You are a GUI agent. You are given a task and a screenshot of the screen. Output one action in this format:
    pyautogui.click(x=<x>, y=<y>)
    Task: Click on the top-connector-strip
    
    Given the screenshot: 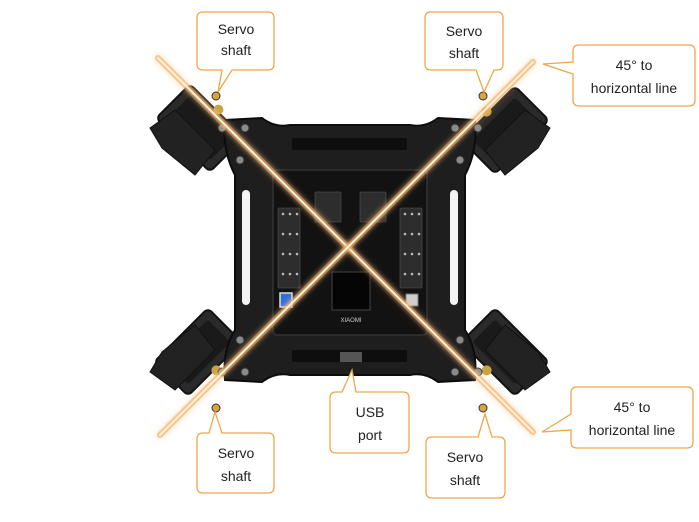 What is the action you would take?
    pyautogui.click(x=349, y=144)
    